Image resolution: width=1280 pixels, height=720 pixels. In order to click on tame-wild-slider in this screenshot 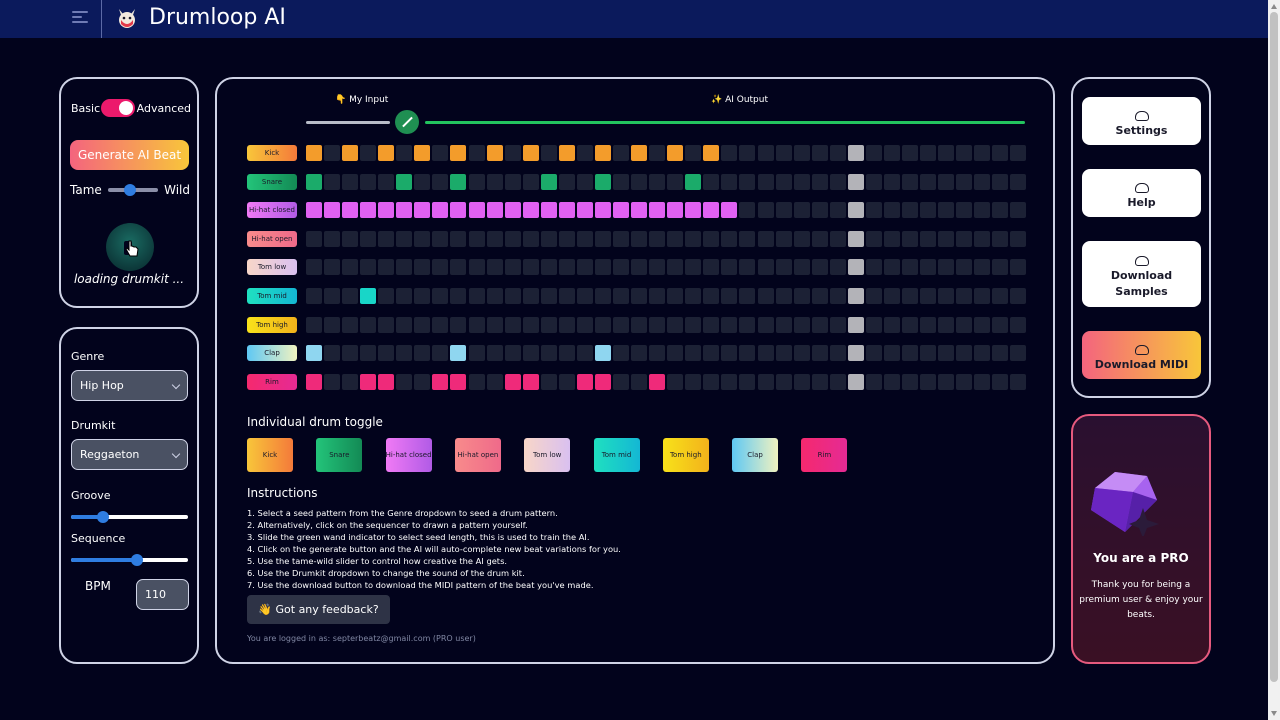, I will do `click(132, 190)`.